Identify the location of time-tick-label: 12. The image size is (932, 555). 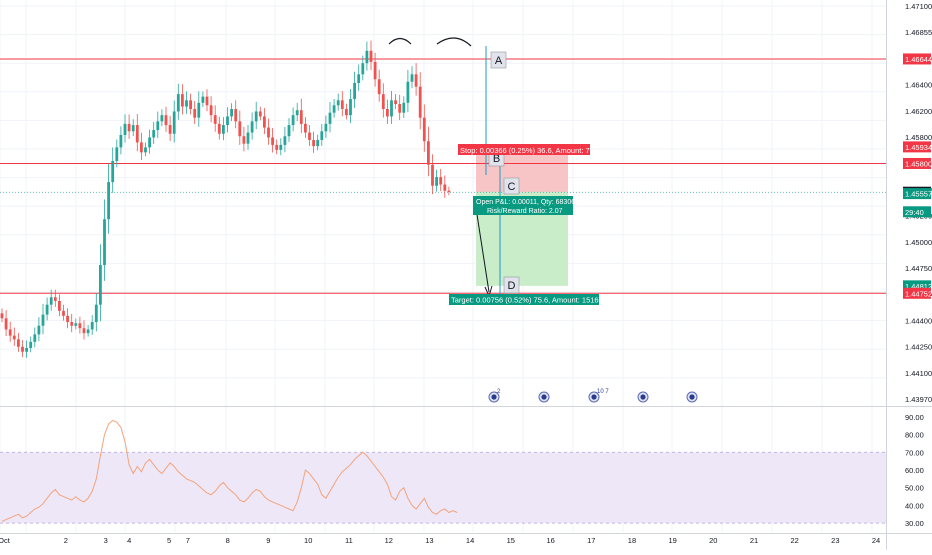
(389, 540).